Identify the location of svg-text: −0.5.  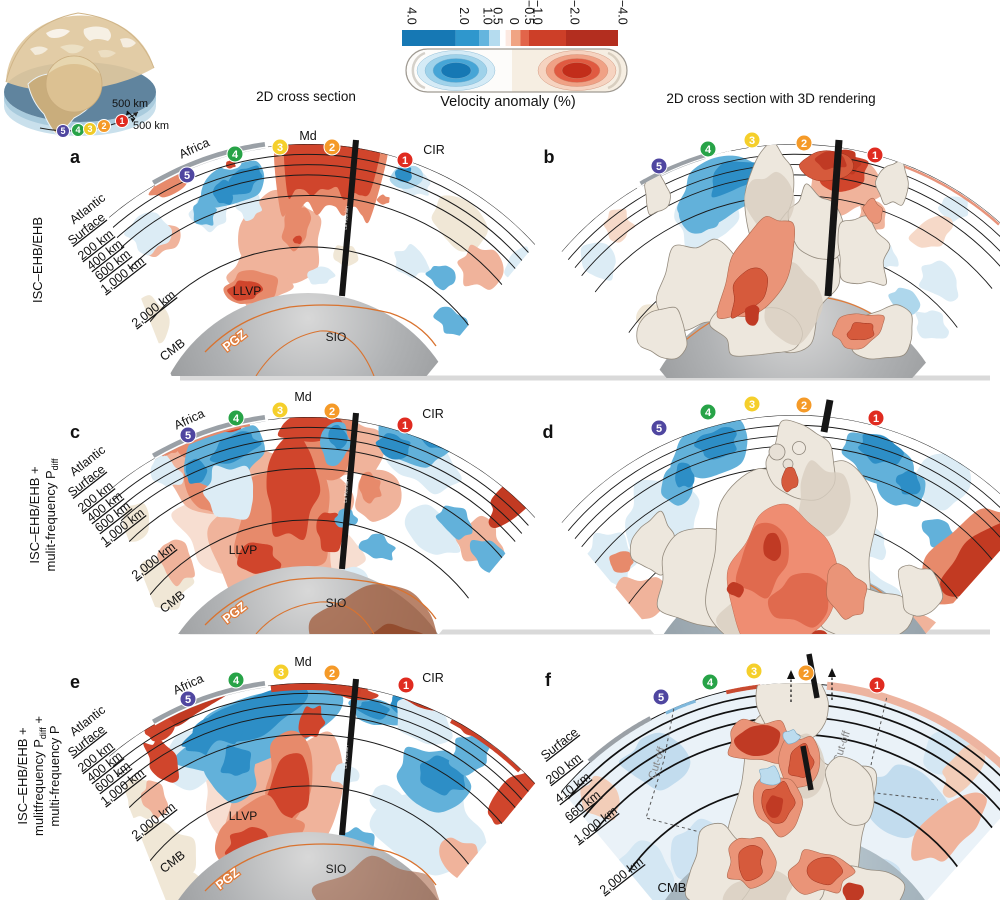
(529, 12).